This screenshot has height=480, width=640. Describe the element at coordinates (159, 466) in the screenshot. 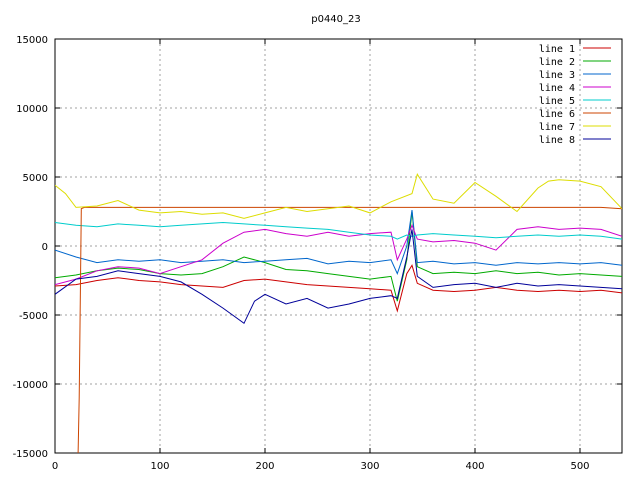

I see `x-tick-label: 100` at that location.